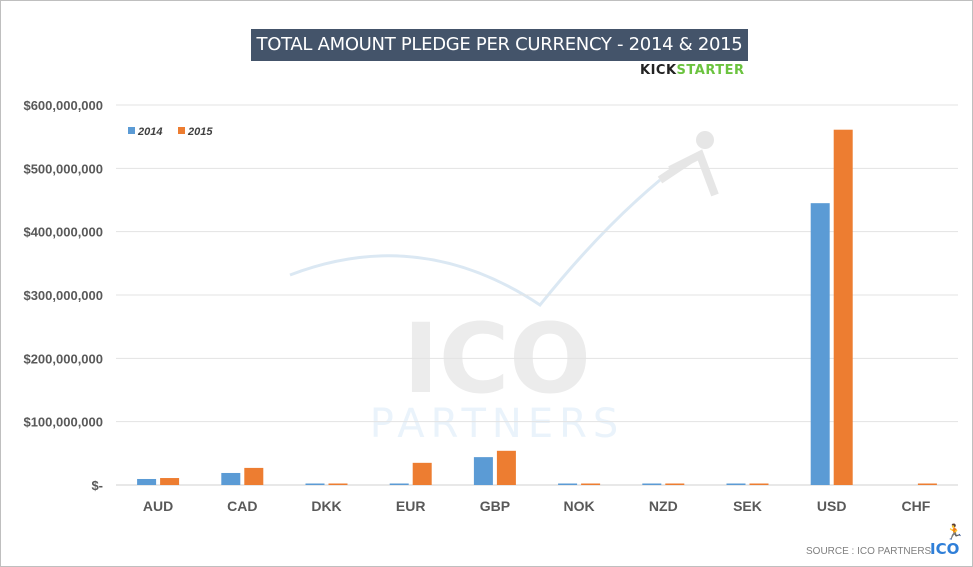 This screenshot has height=567, width=973. I want to click on bar-2015-GBP, so click(506, 467).